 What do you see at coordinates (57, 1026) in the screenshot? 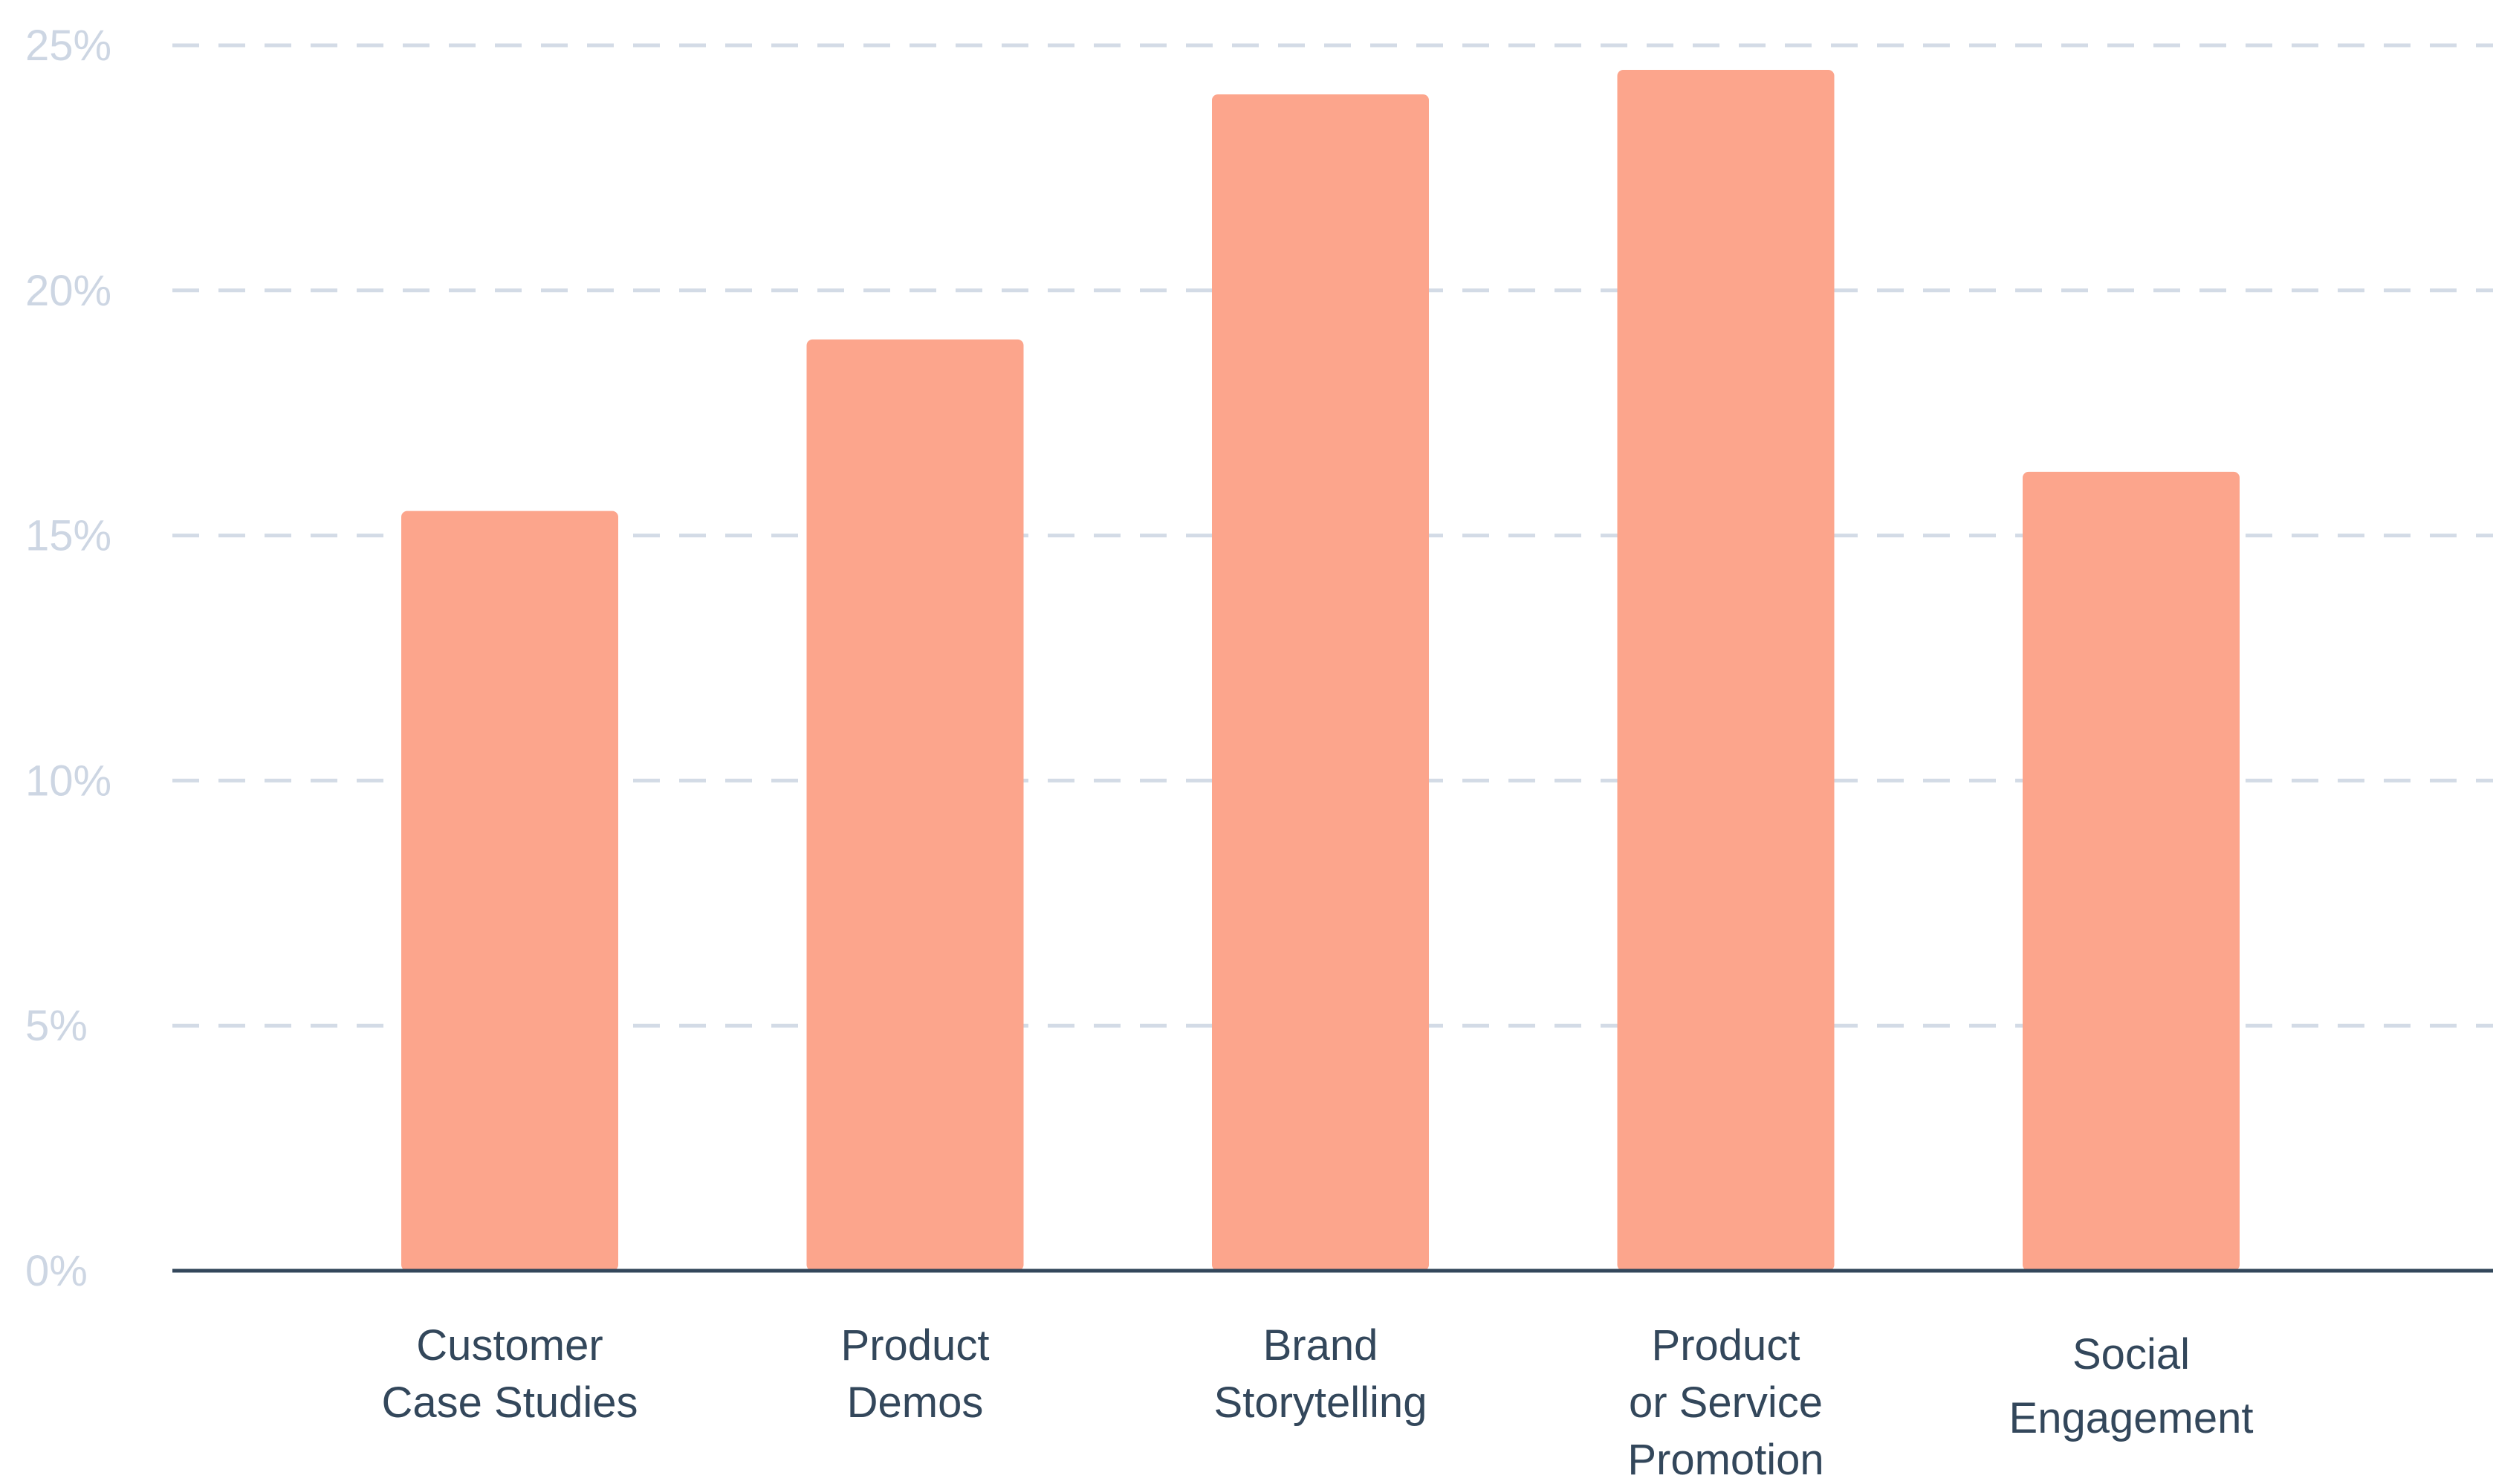
I see `y-tick-label: 5%` at bounding box center [57, 1026].